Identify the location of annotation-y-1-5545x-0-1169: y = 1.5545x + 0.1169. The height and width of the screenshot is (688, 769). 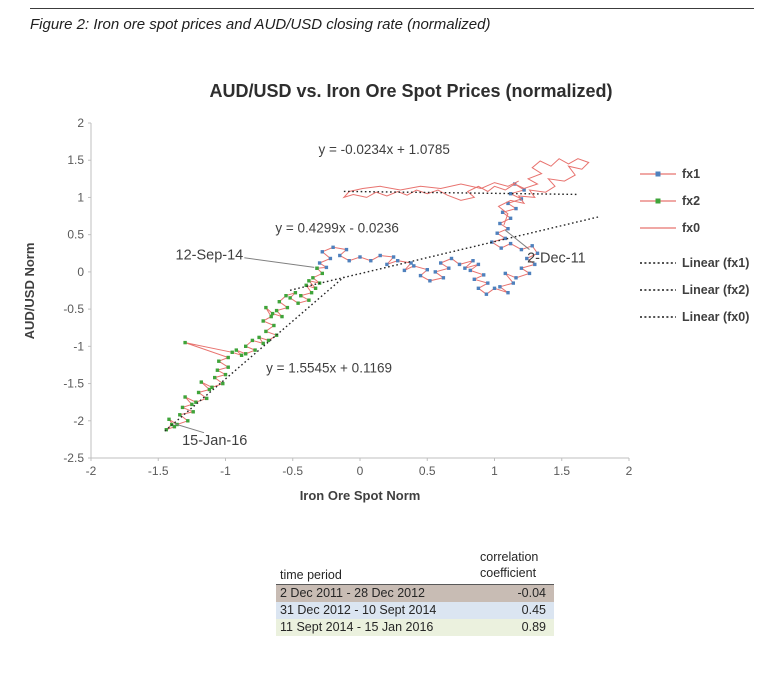
(329, 368).